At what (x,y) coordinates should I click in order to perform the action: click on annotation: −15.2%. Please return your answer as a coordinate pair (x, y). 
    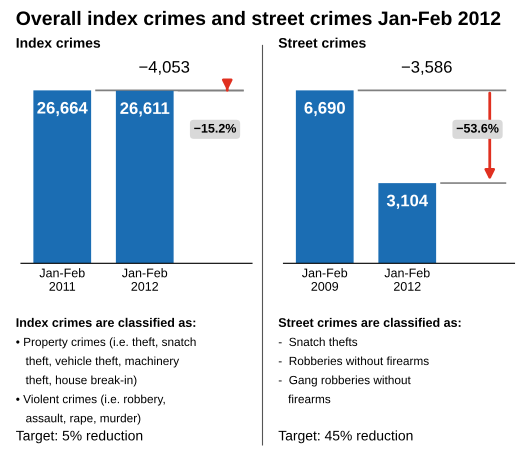
    Looking at the image, I should click on (215, 128).